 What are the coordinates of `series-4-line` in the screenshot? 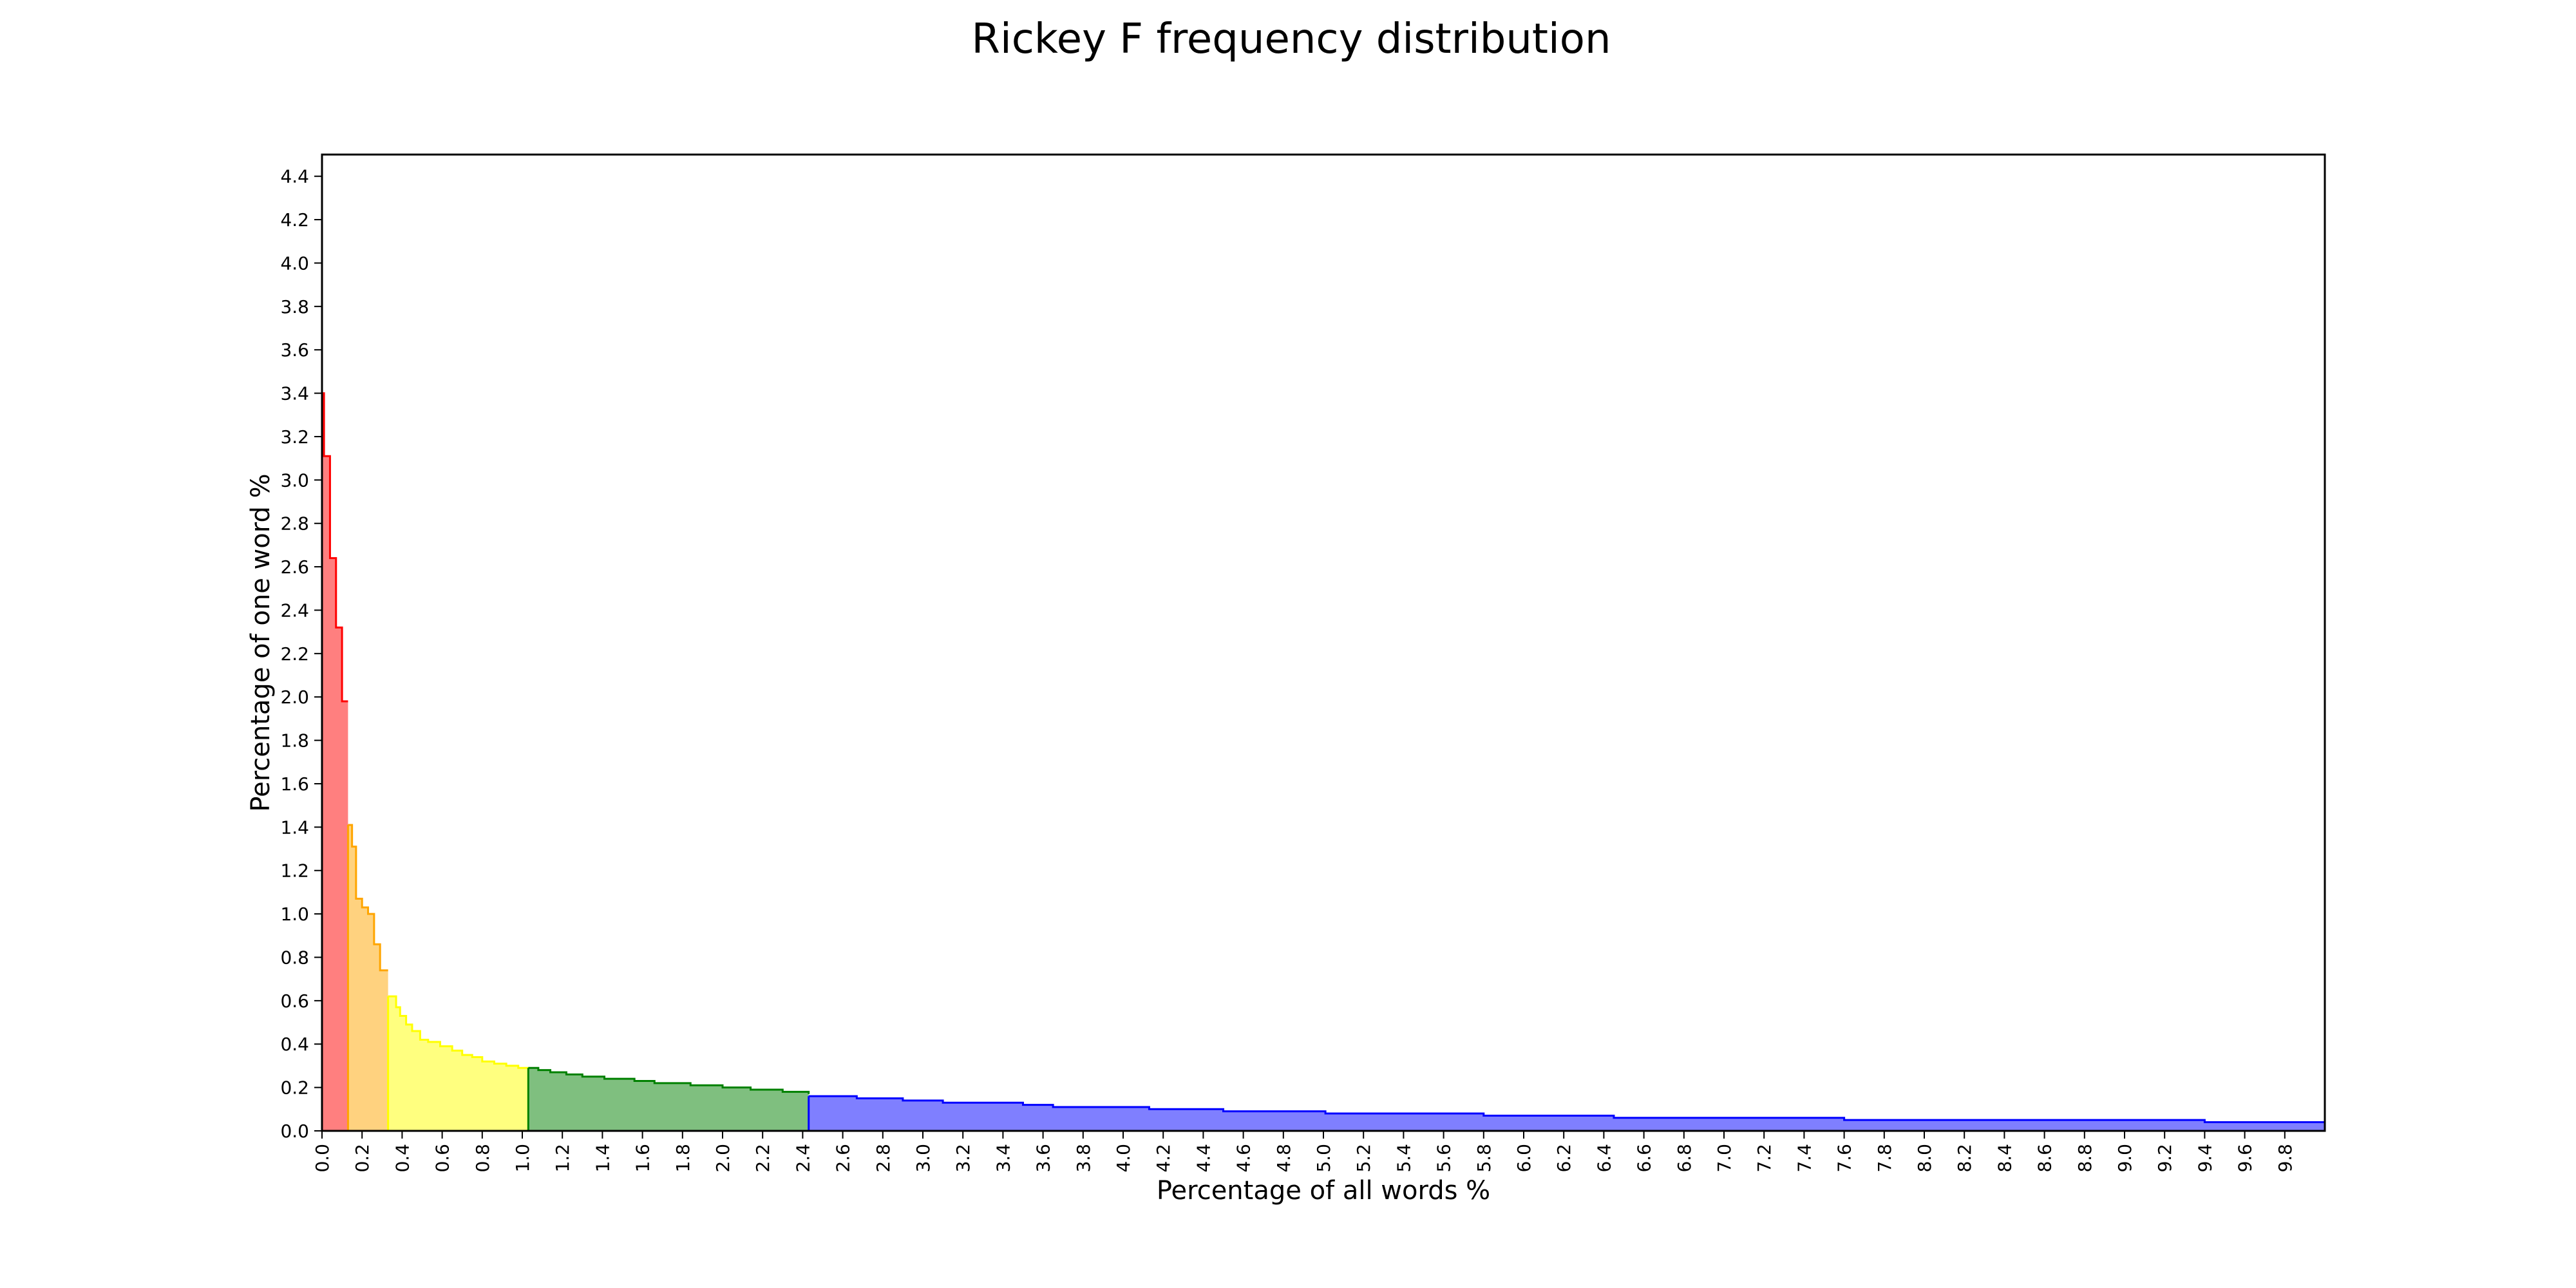 It's located at (1566, 1109).